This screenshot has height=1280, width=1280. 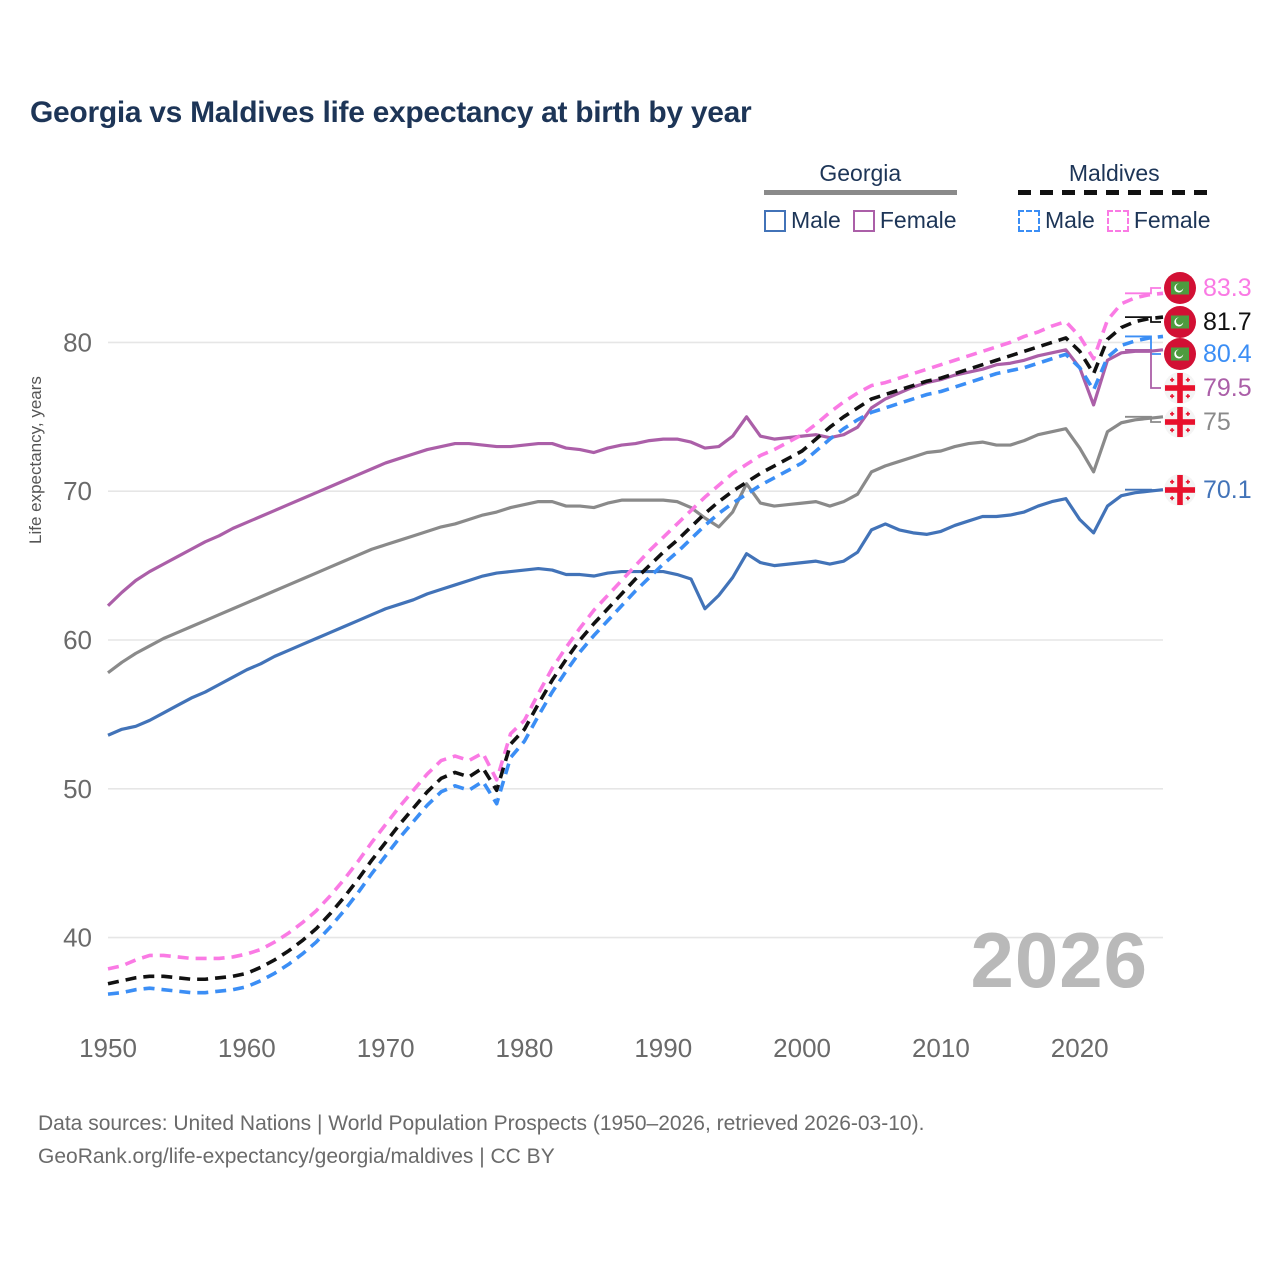 What do you see at coordinates (816, 220) in the screenshot?
I see `legend-label-georgia-male: Male` at bounding box center [816, 220].